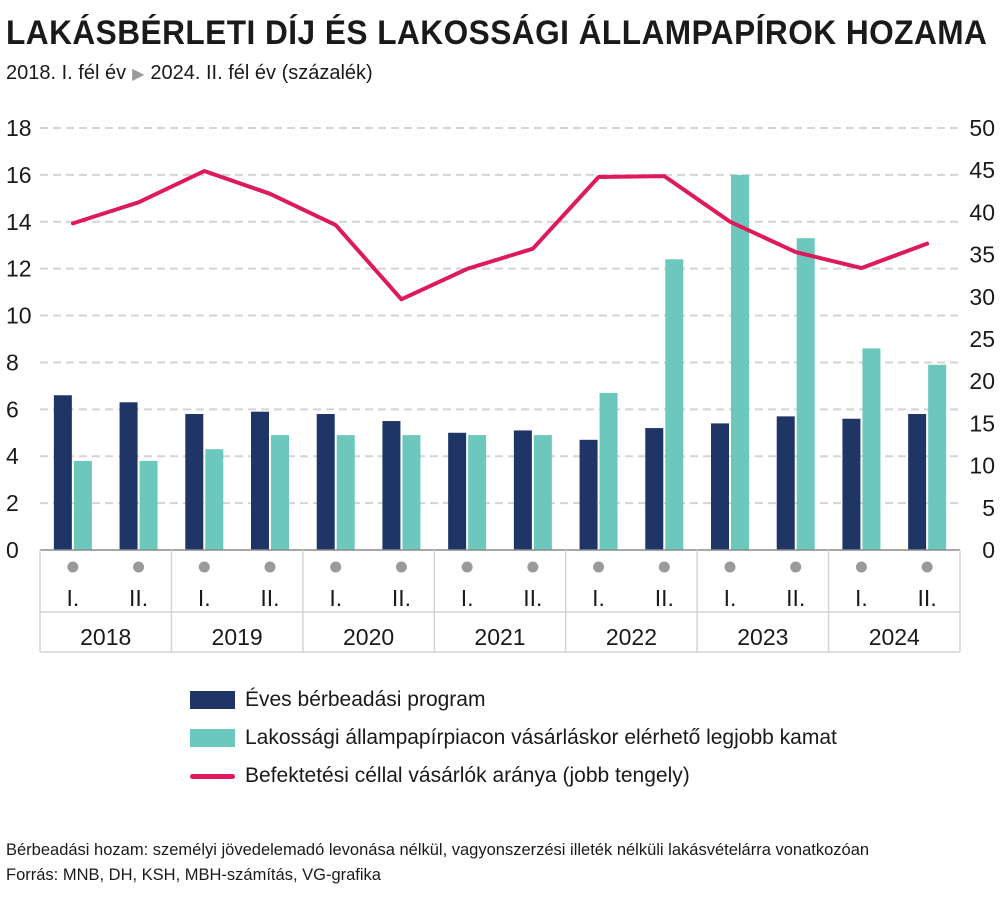  Describe the element at coordinates (19, 128) in the screenshot. I see `y-left-tick-label: 18` at that location.